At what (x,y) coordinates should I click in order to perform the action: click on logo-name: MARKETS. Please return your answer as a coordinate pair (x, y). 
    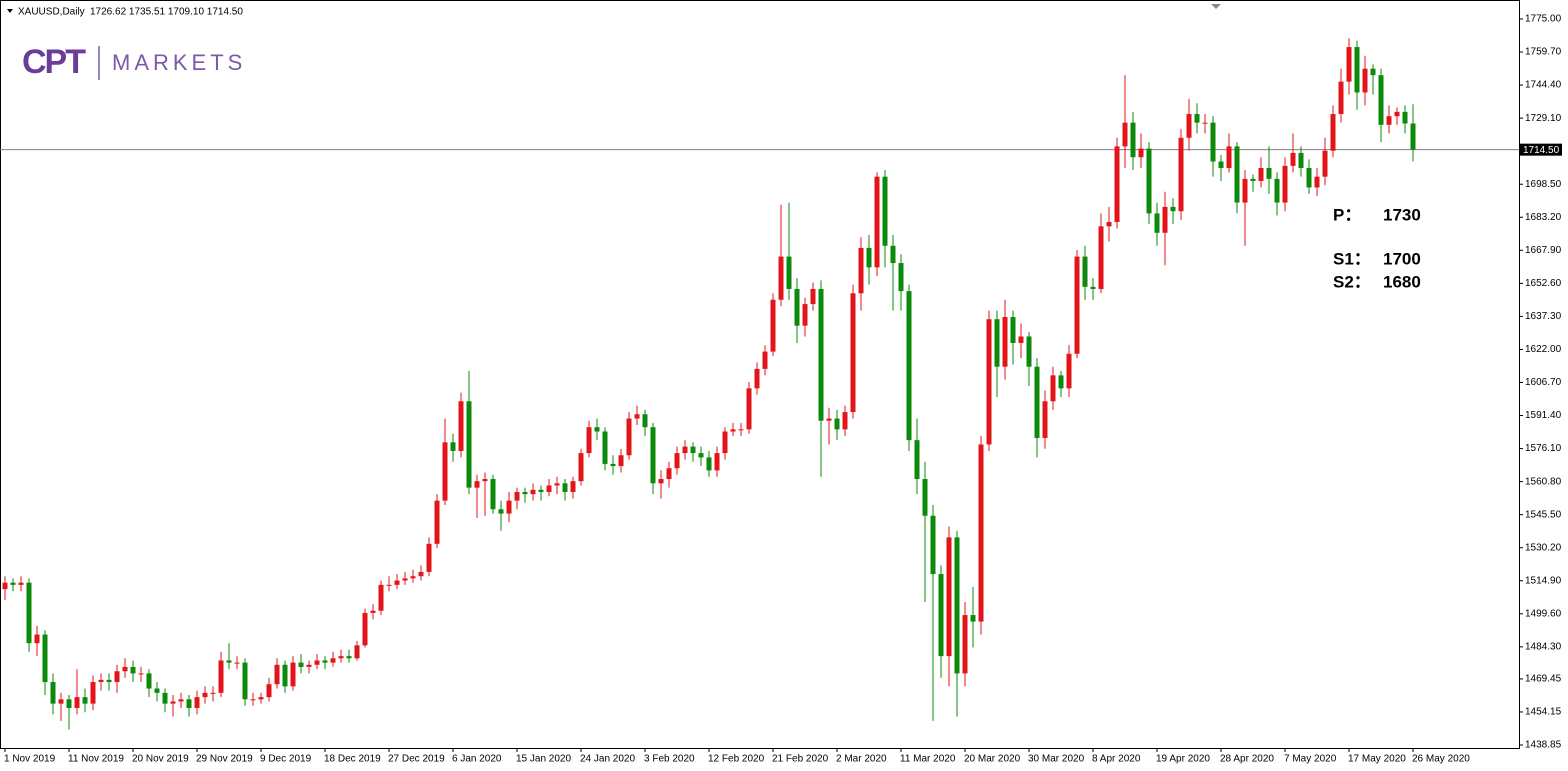
    Looking at the image, I should click on (179, 62).